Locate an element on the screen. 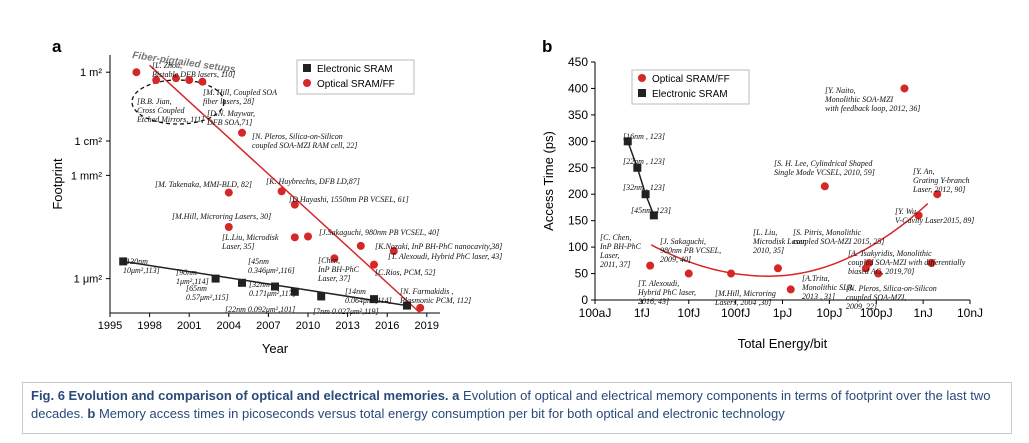 The image size is (1029, 443). panel-b-electronic-label: [32nm , 123] is located at coordinates (644, 187).